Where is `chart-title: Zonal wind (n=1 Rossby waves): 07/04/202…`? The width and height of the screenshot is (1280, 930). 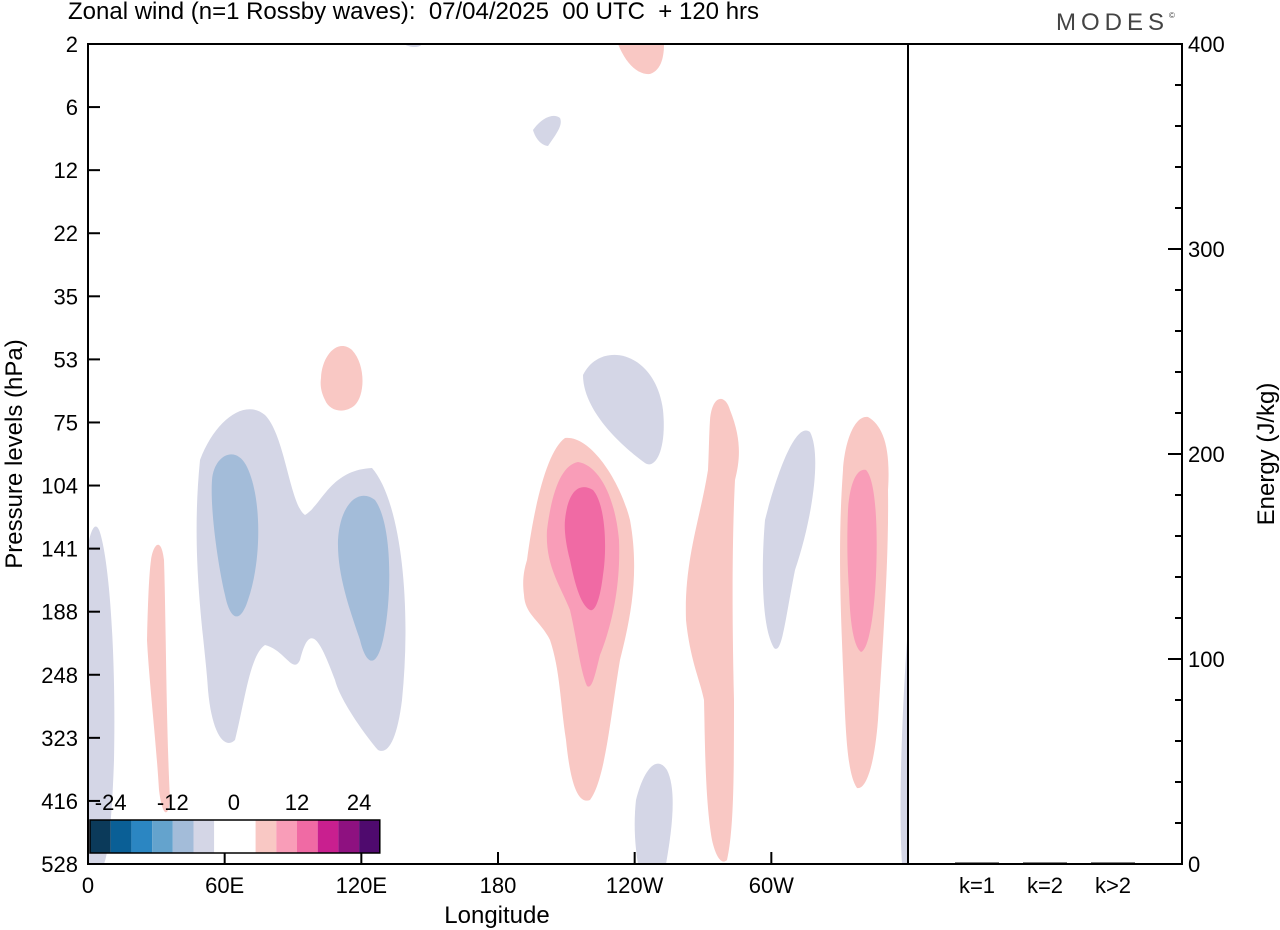
chart-title: Zonal wind (n=1 Rossby waves): 07/04/202… is located at coordinates (414, 12).